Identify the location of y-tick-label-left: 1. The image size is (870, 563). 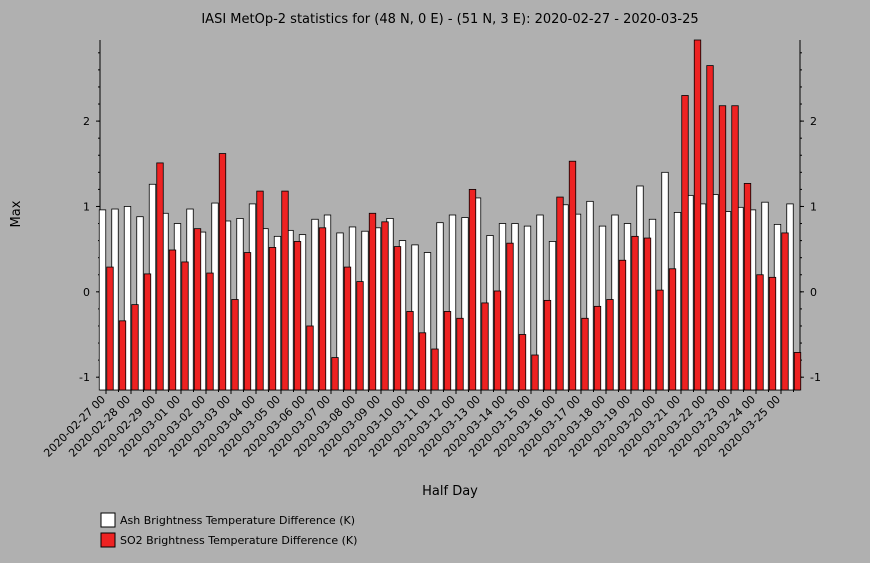
(86, 206).